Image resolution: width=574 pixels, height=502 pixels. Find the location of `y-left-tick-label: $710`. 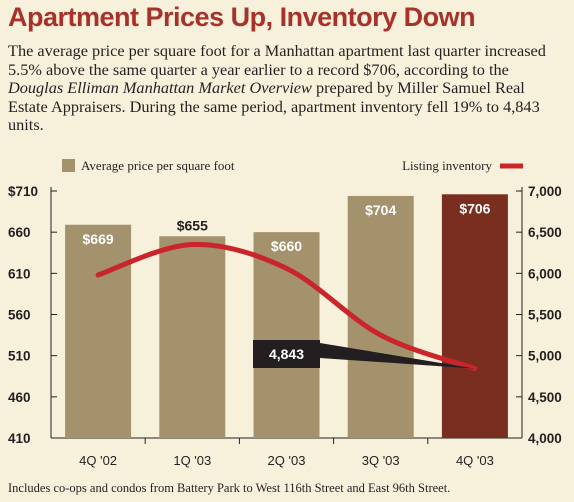

y-left-tick-label: $710 is located at coordinates (23, 191).